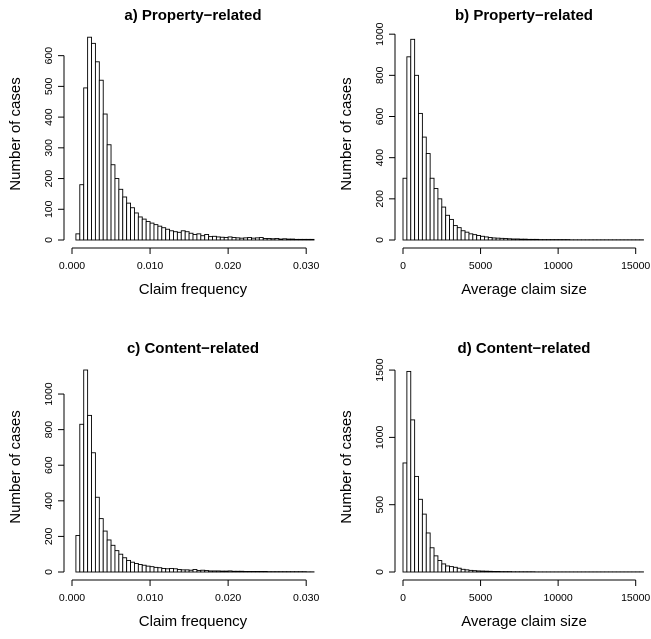 The height and width of the screenshot is (639, 651). I want to click on x-tick-label: 10000, so click(558, 598).